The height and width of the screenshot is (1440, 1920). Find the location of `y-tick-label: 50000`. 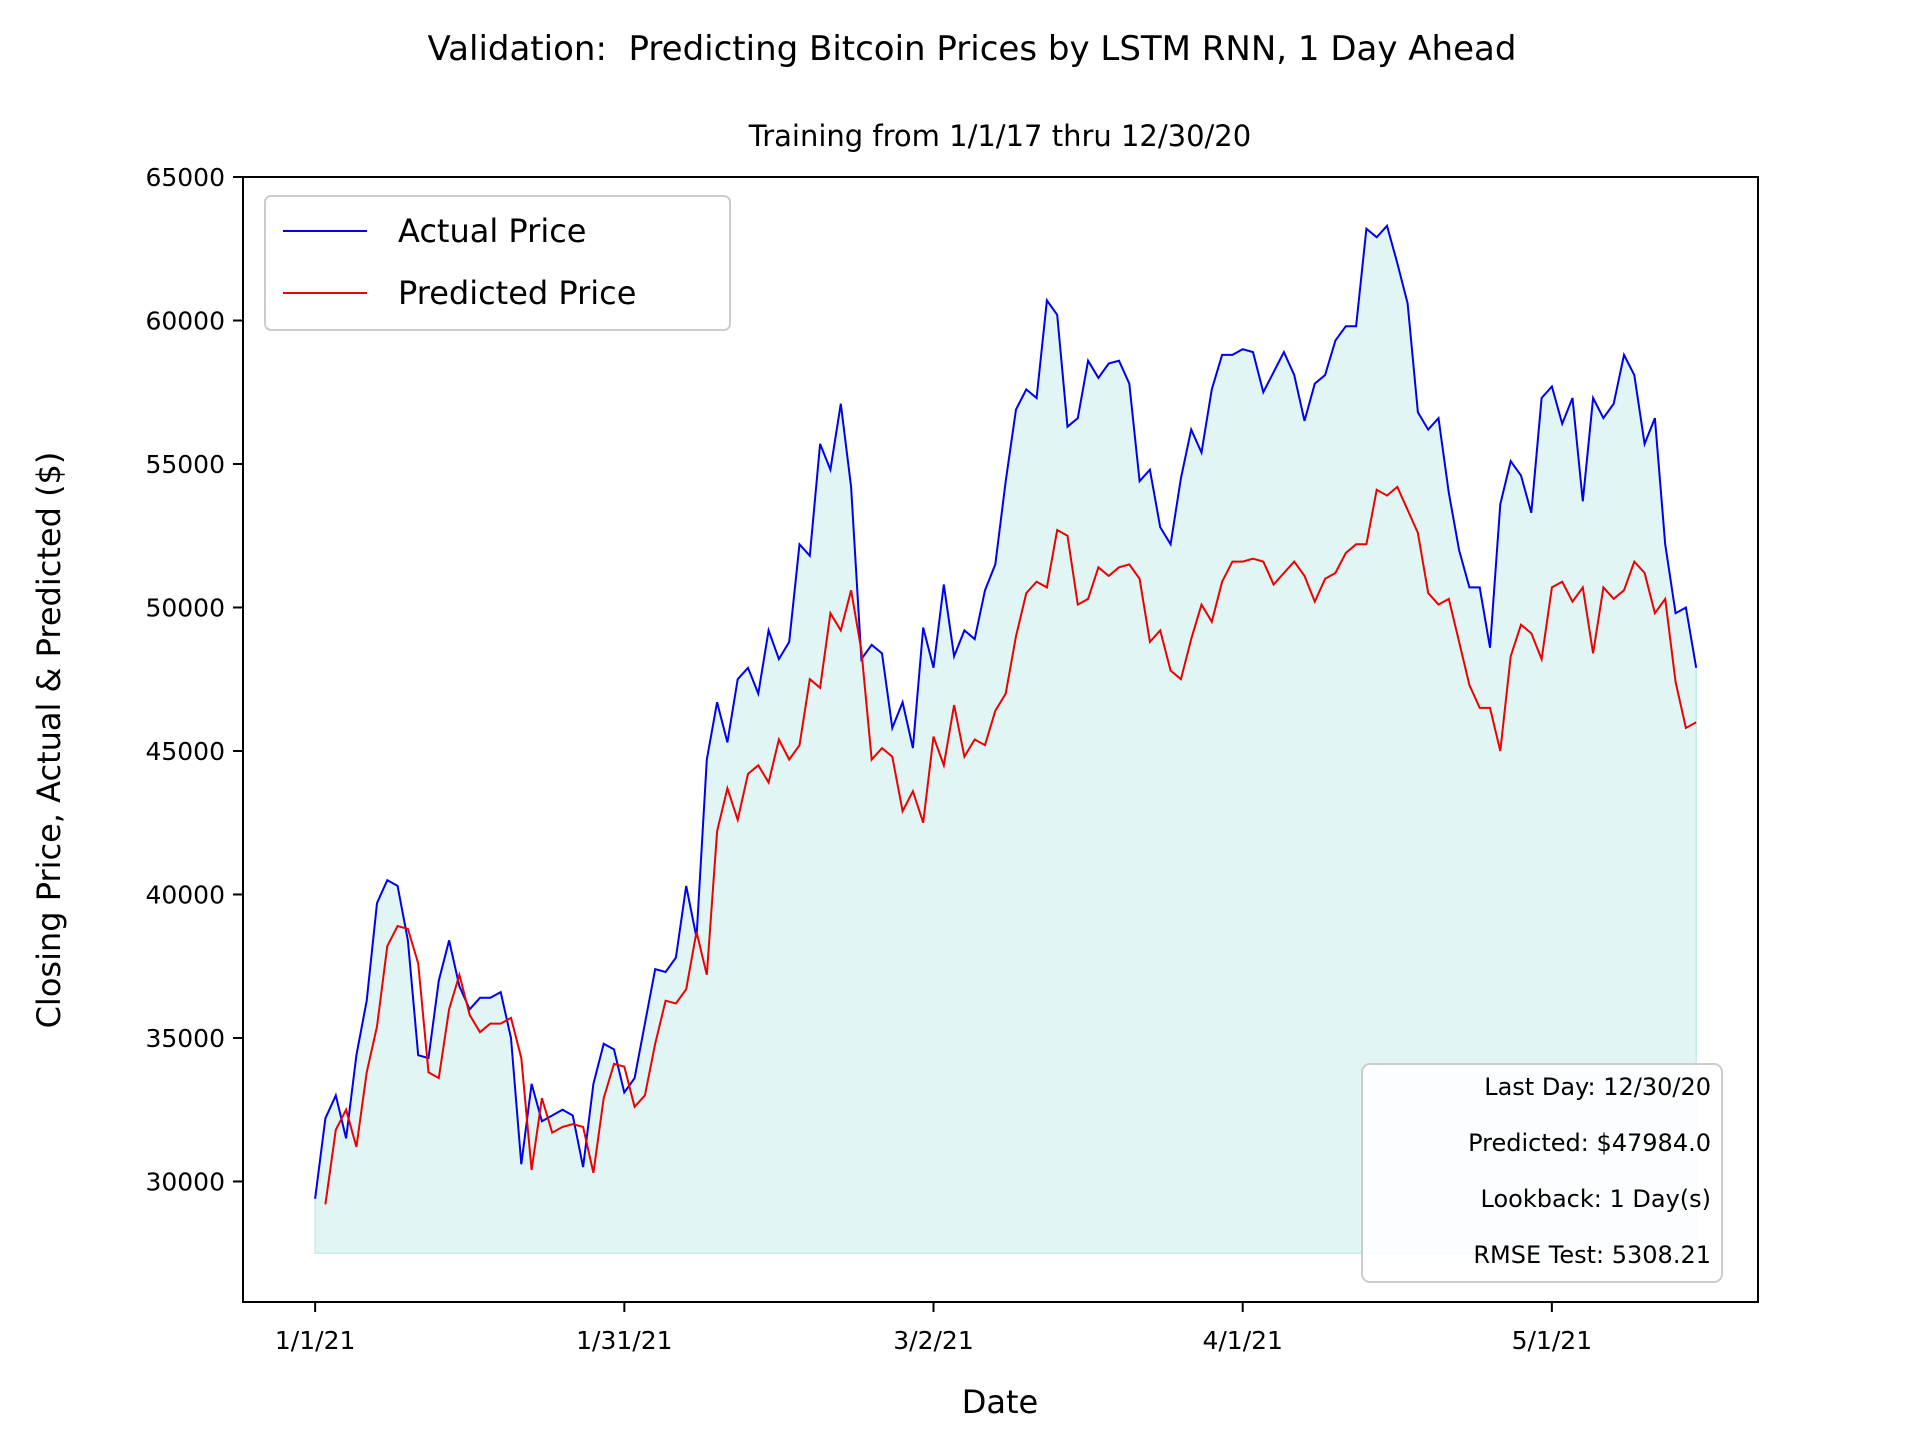

y-tick-label: 50000 is located at coordinates (185, 607).